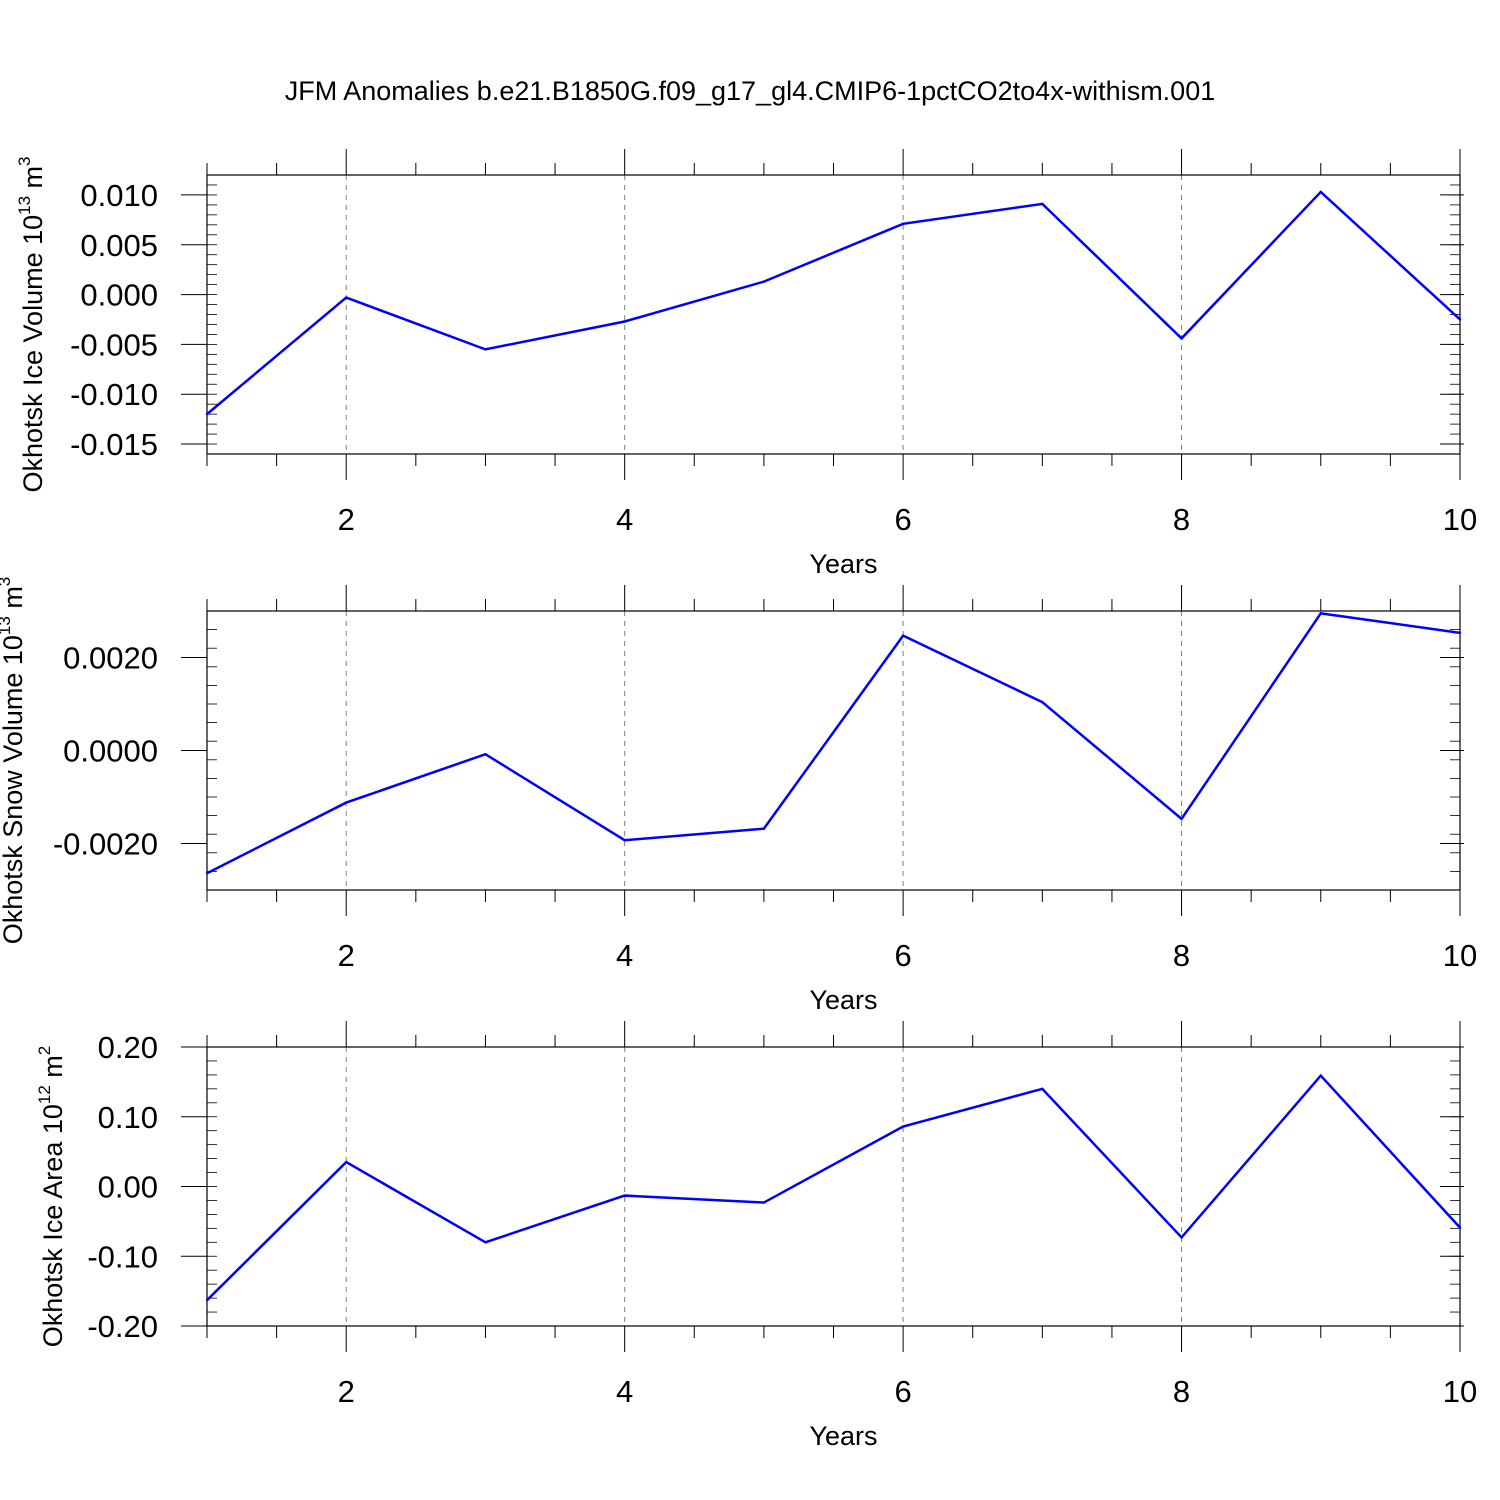 The width and height of the screenshot is (1500, 1500). Describe the element at coordinates (128, 1117) in the screenshot. I see `y-tick-label: 0.10` at that location.